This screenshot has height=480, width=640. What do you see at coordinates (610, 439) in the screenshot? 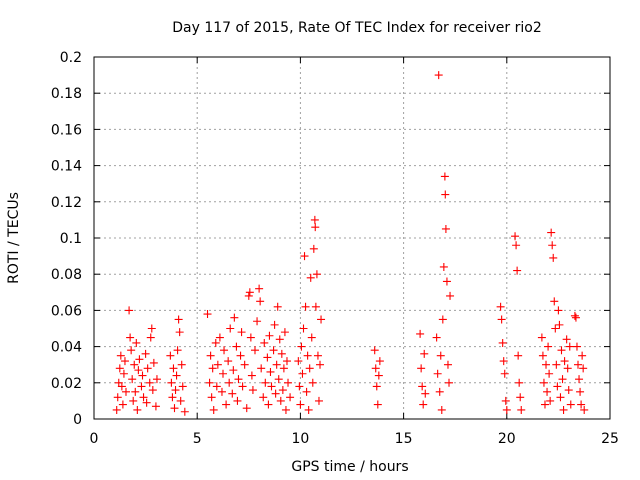
I see `x-tick-label: 25` at bounding box center [610, 439].